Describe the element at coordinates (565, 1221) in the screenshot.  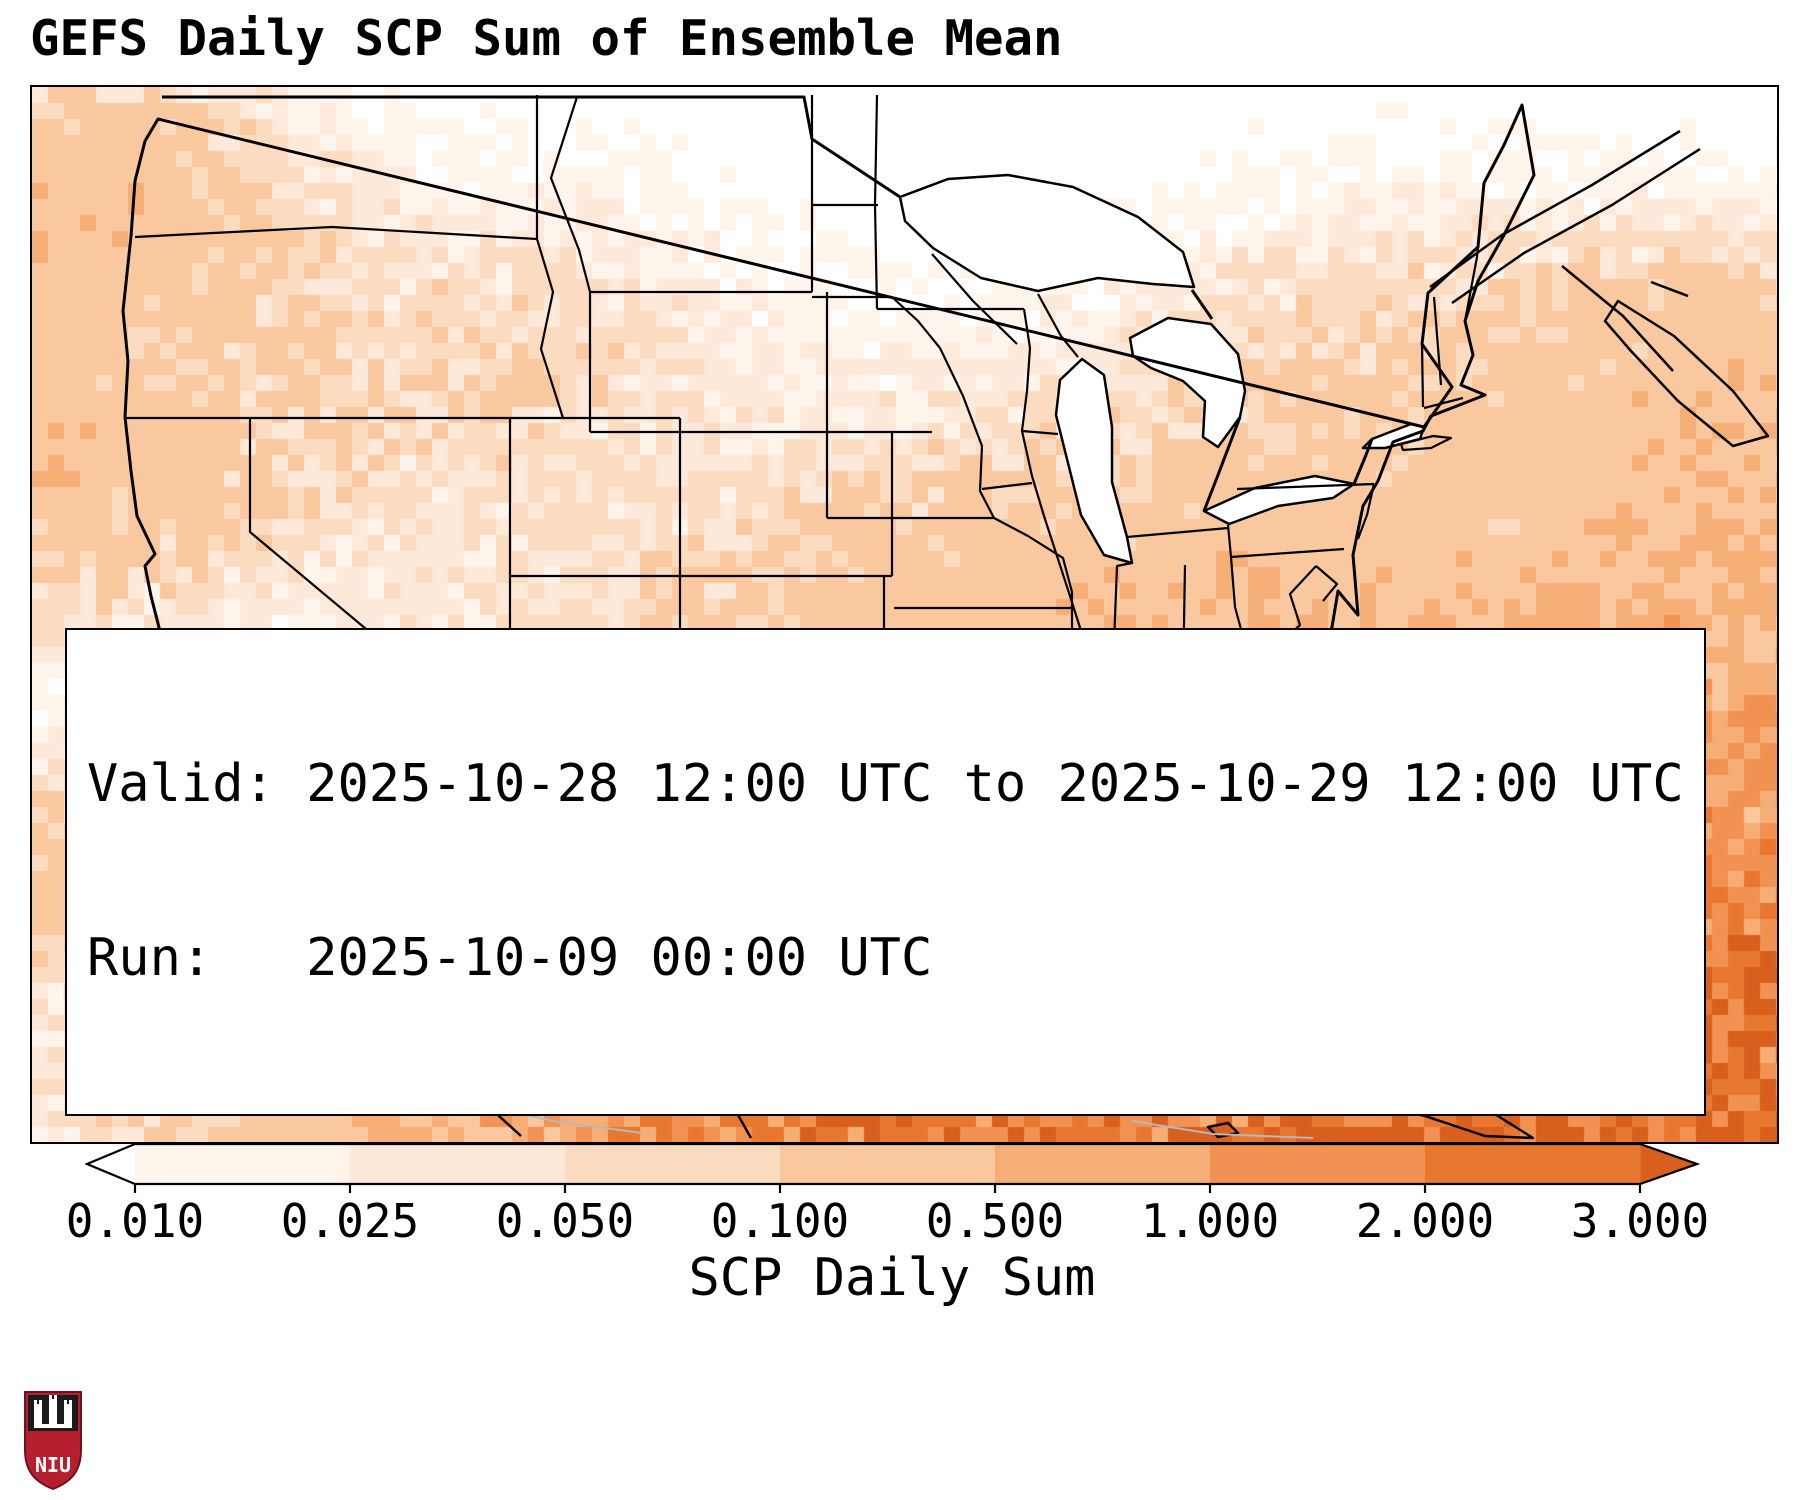
I see `colorbar-tick-label: 0.050` at that location.